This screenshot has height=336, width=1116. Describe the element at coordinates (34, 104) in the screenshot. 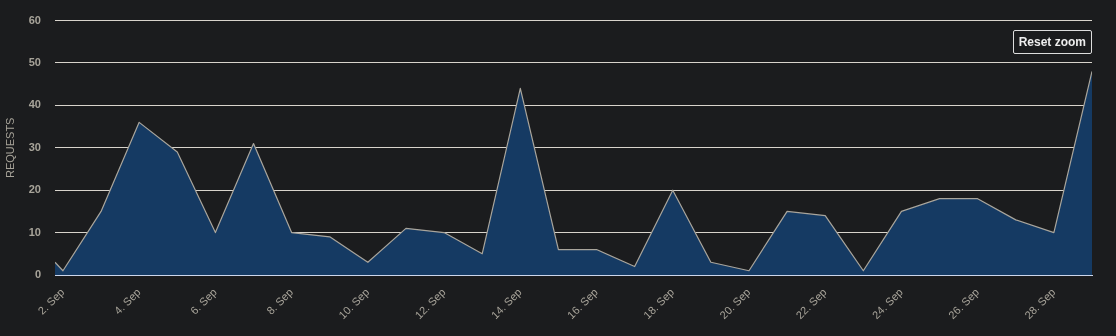

I see `y-tick-label: 40` at that location.